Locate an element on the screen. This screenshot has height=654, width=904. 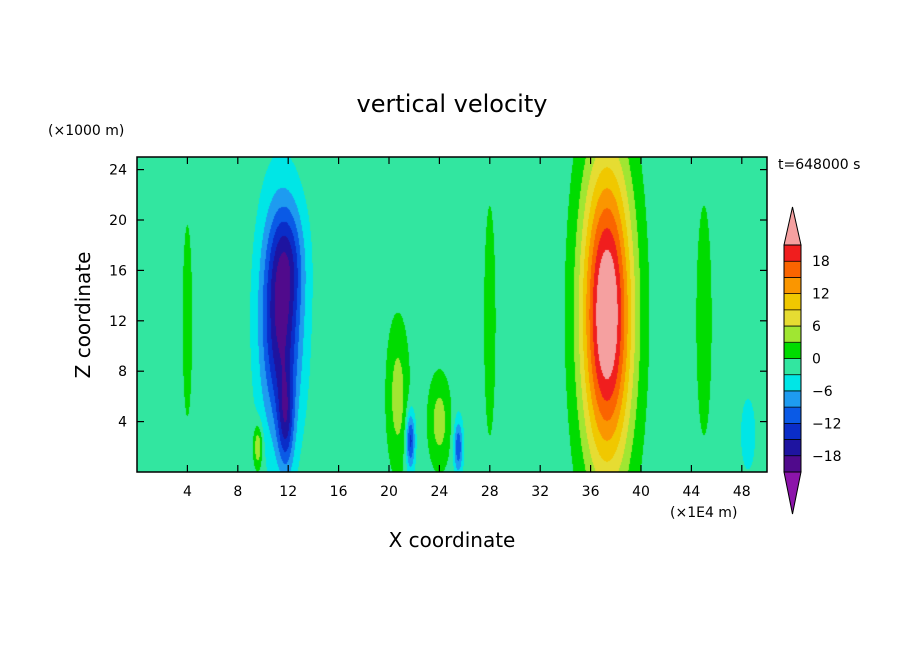
y-tick-label: 16 is located at coordinates (118, 271).